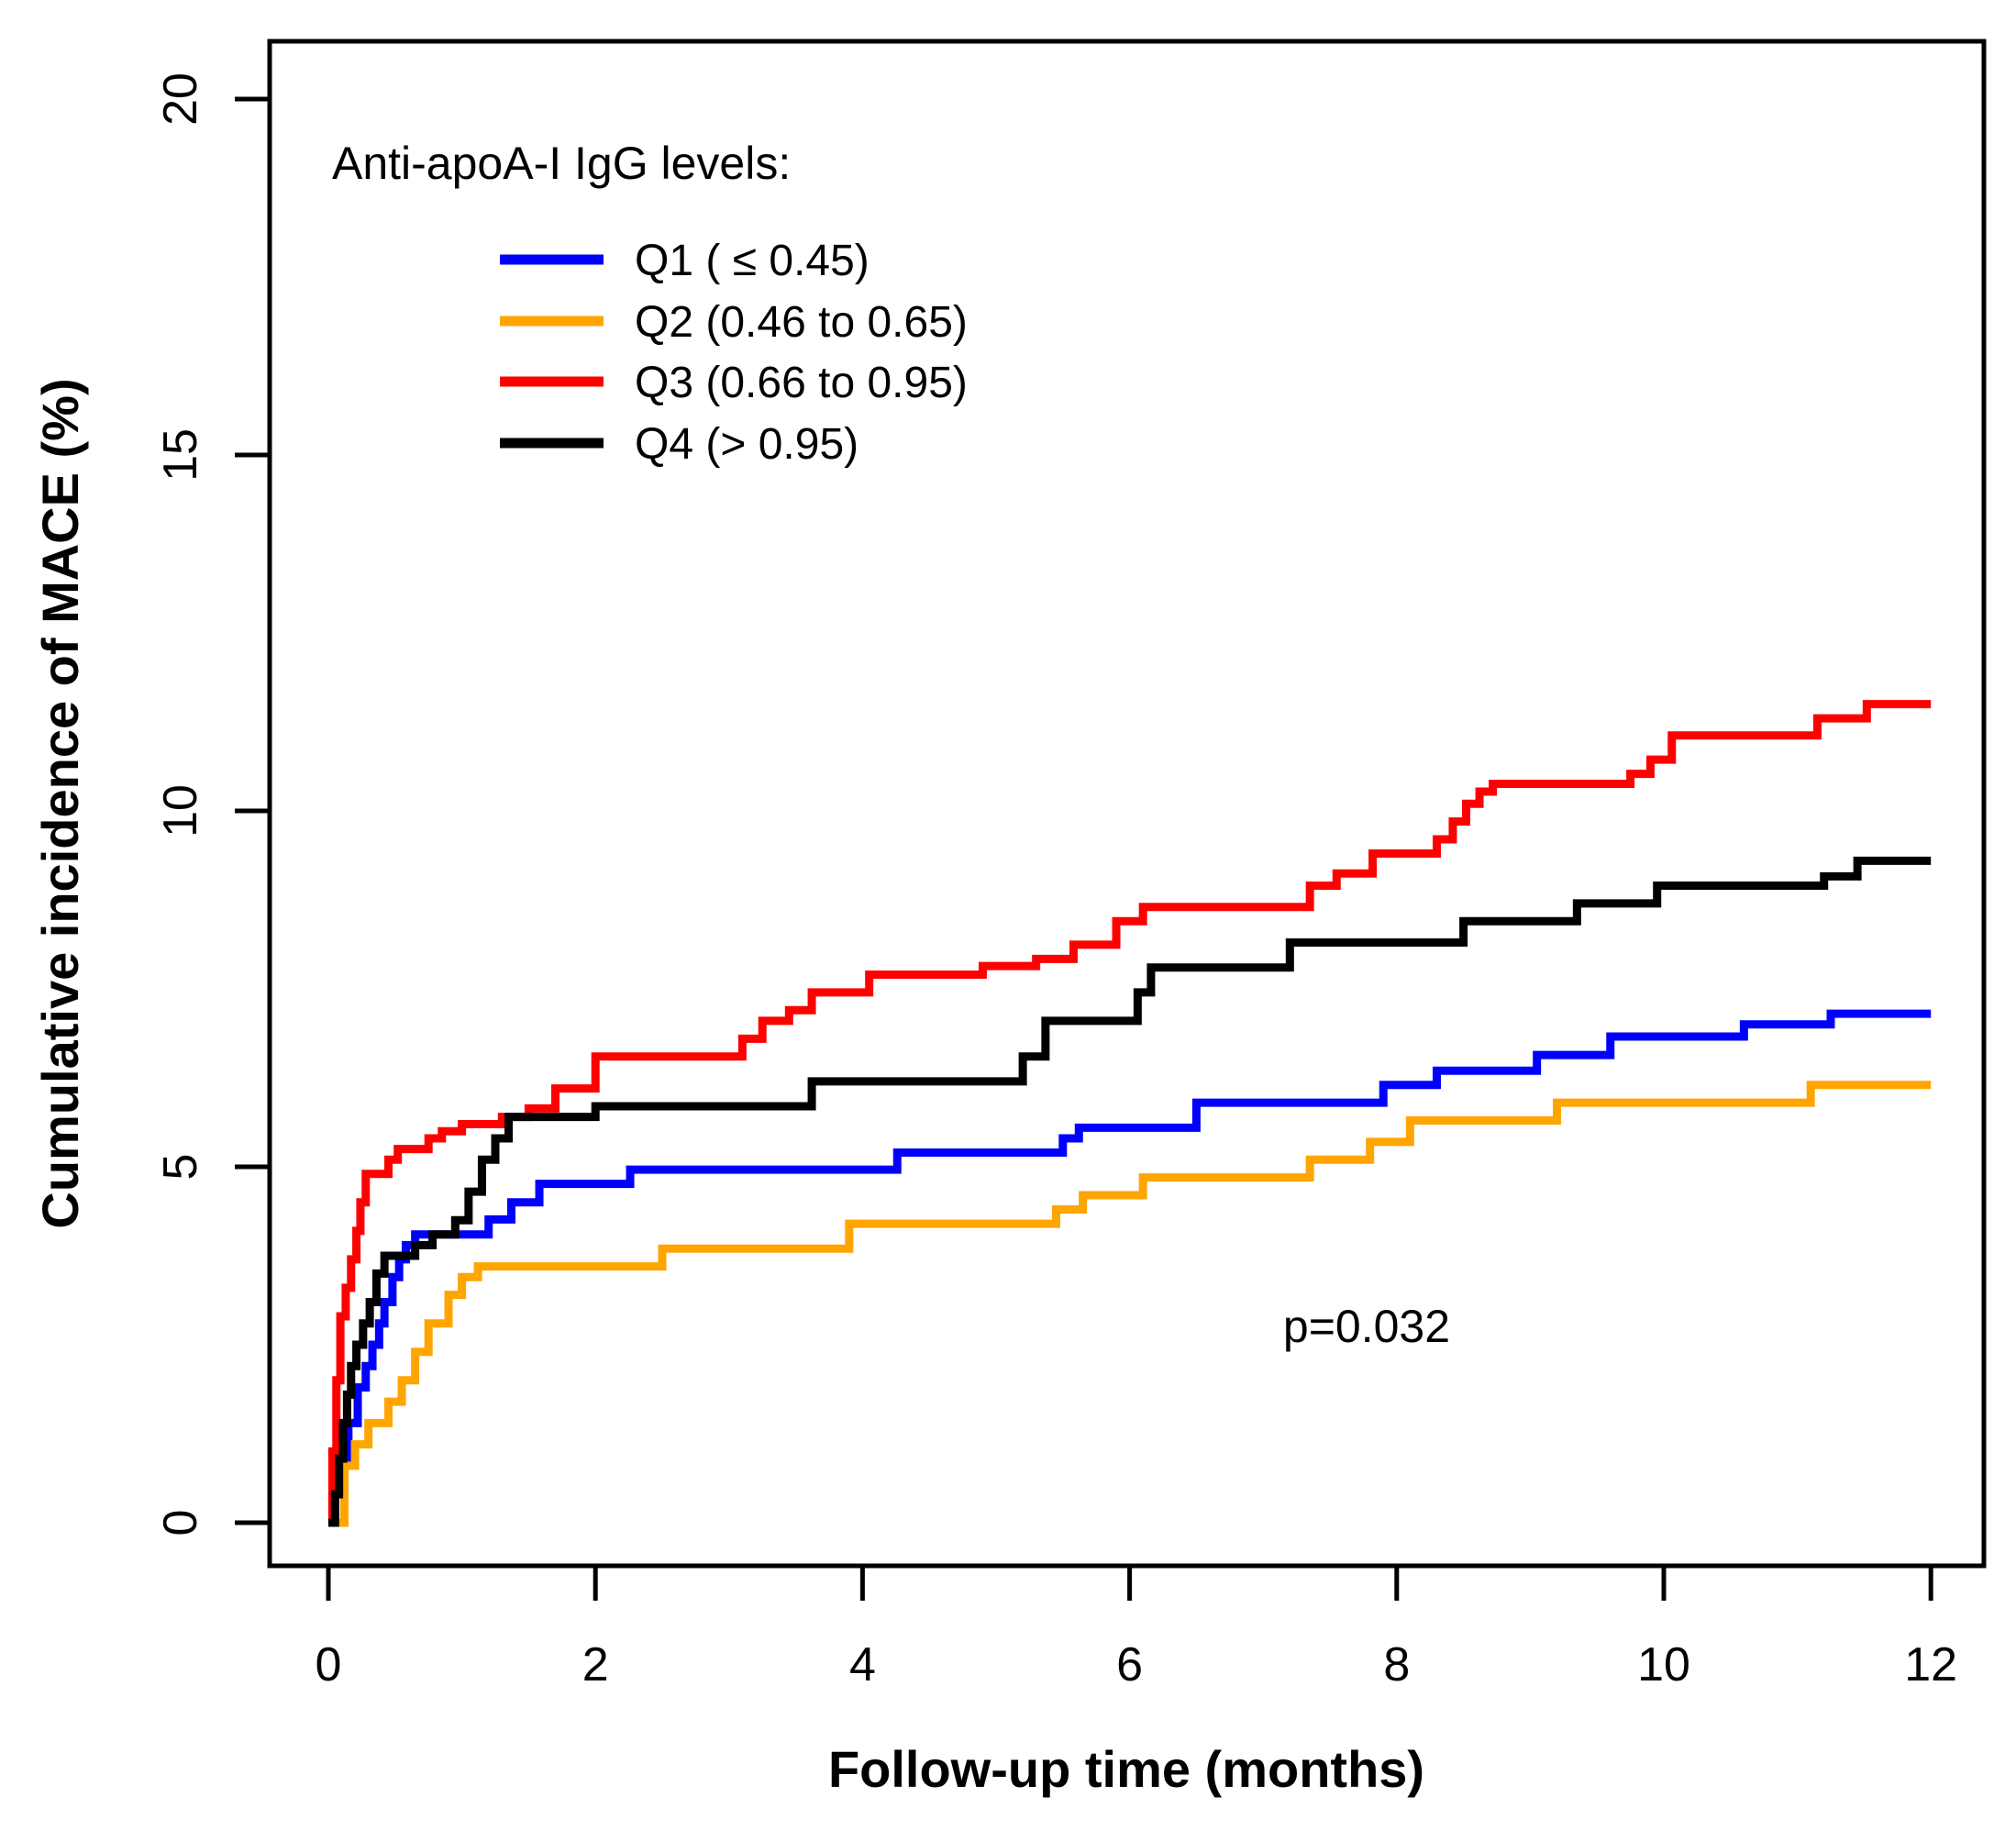 This screenshot has height=1830, width=2016. I want to click on y-tick-label: 0, so click(180, 1523).